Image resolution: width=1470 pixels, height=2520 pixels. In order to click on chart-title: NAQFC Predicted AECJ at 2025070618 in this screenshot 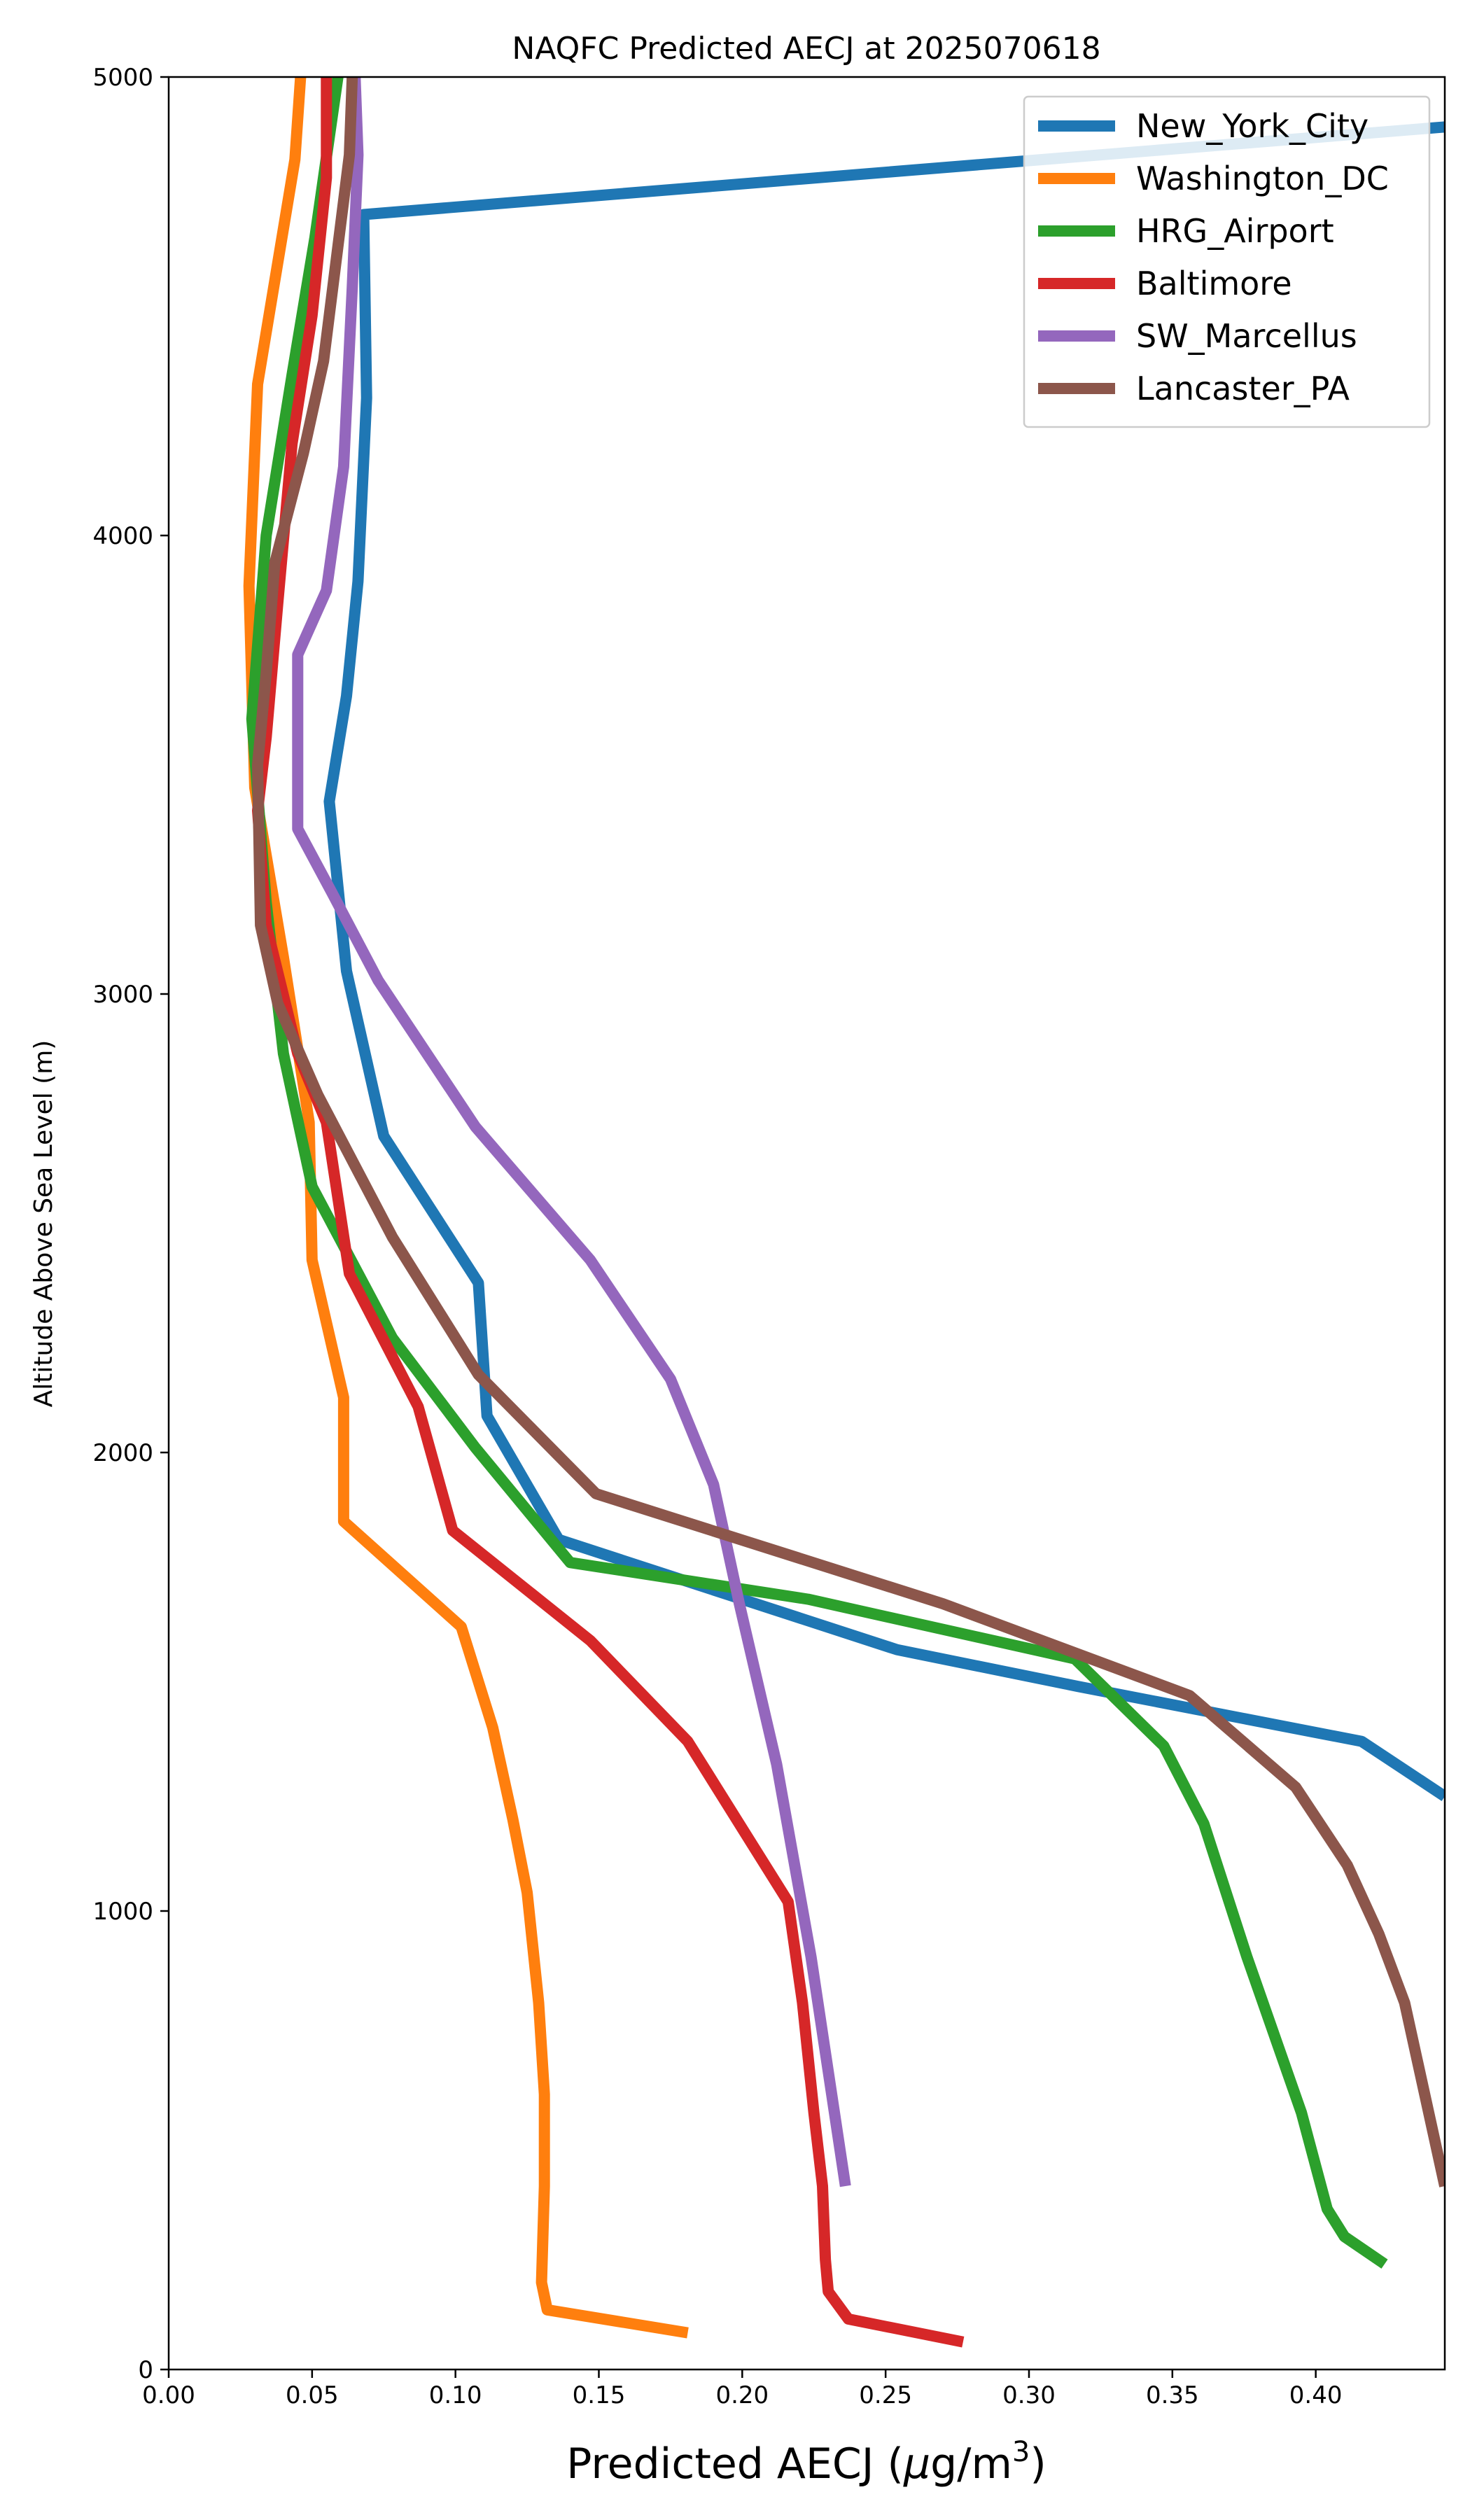, I will do `click(806, 48)`.